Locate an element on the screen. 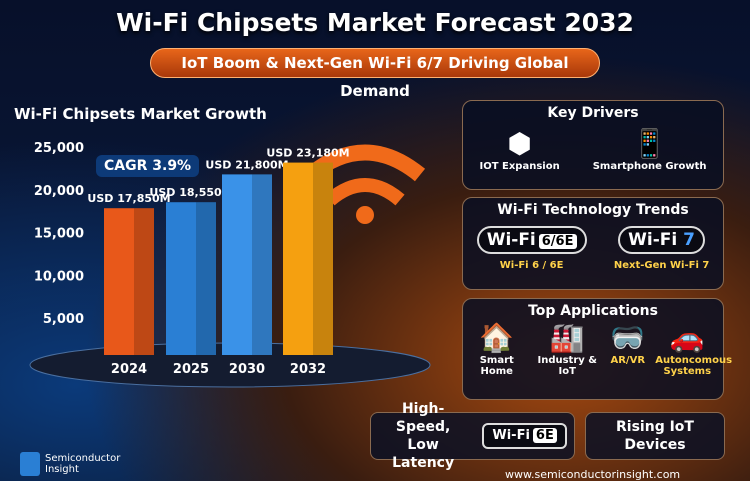 The image size is (750, 481). y-tick-label: 20,000 is located at coordinates (59, 191).